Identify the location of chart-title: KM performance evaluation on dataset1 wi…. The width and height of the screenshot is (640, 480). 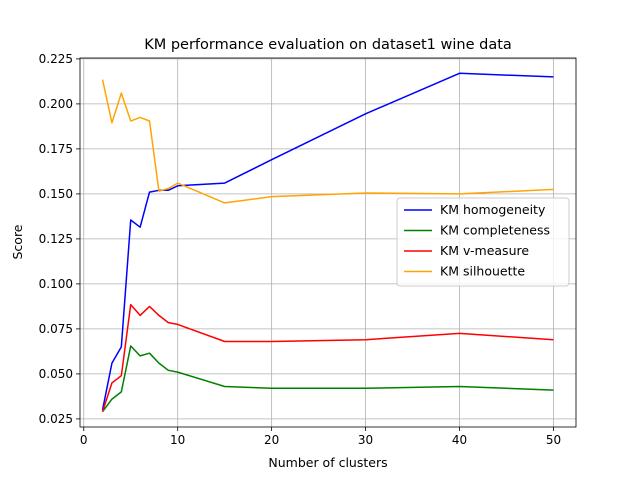
(328, 45).